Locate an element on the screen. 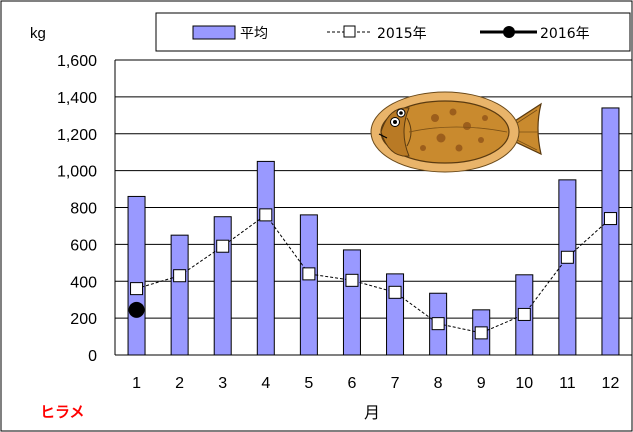  x-axis-title: 月 is located at coordinates (372, 412).